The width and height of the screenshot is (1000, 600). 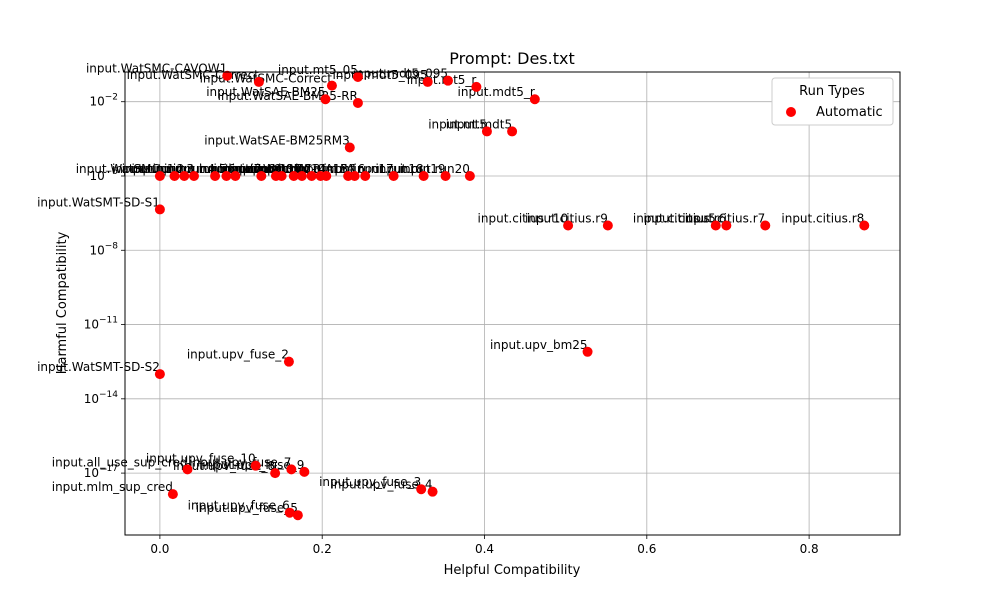 I want to click on y-axis-label: Harmful Compatibility, so click(x=62, y=302).